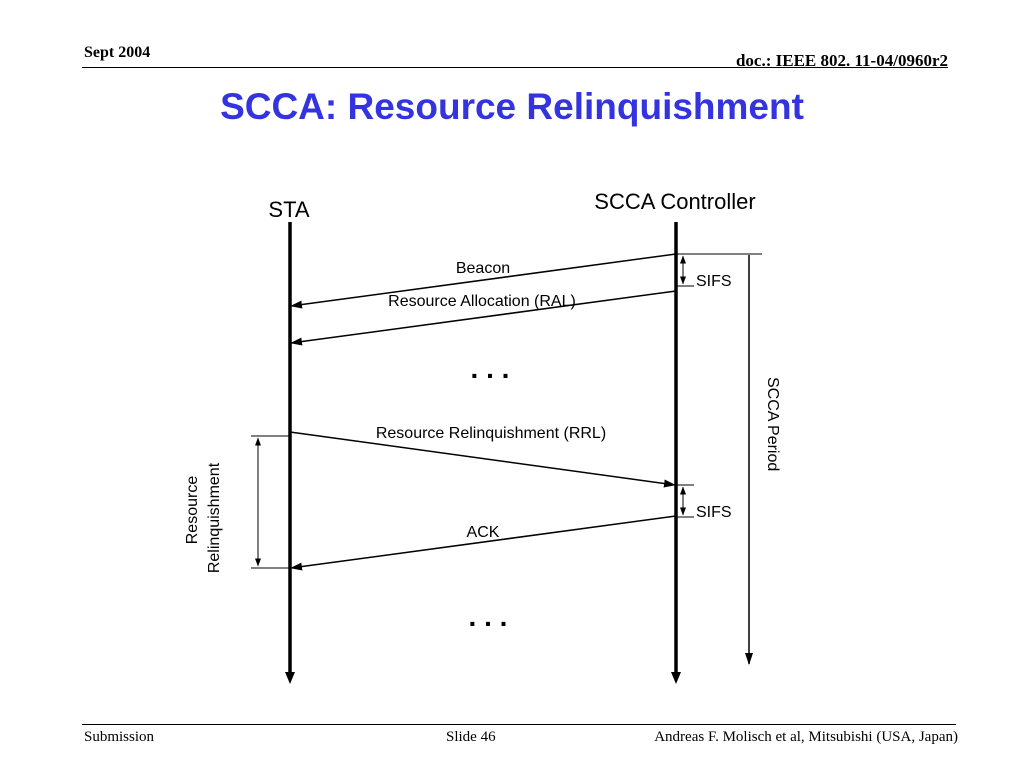  What do you see at coordinates (290, 678) in the screenshot?
I see `sta-lifeline-arrowhead` at bounding box center [290, 678].